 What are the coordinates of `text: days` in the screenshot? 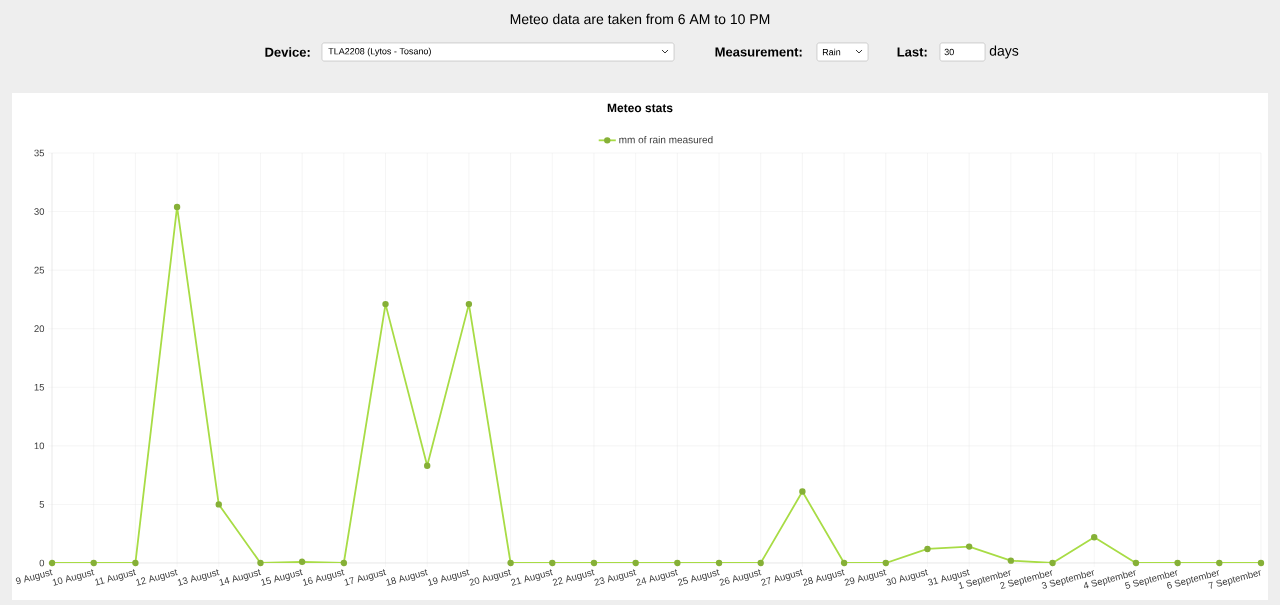 It's located at (1004, 52).